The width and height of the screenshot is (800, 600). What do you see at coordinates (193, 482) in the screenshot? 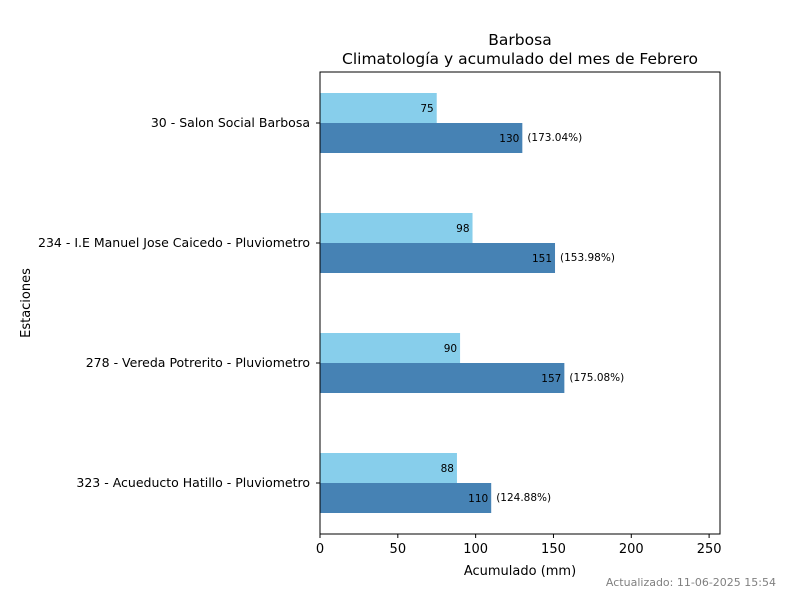
I see `category-label: 323 - Acueducto Hatillo - Pluviometro` at bounding box center [193, 482].